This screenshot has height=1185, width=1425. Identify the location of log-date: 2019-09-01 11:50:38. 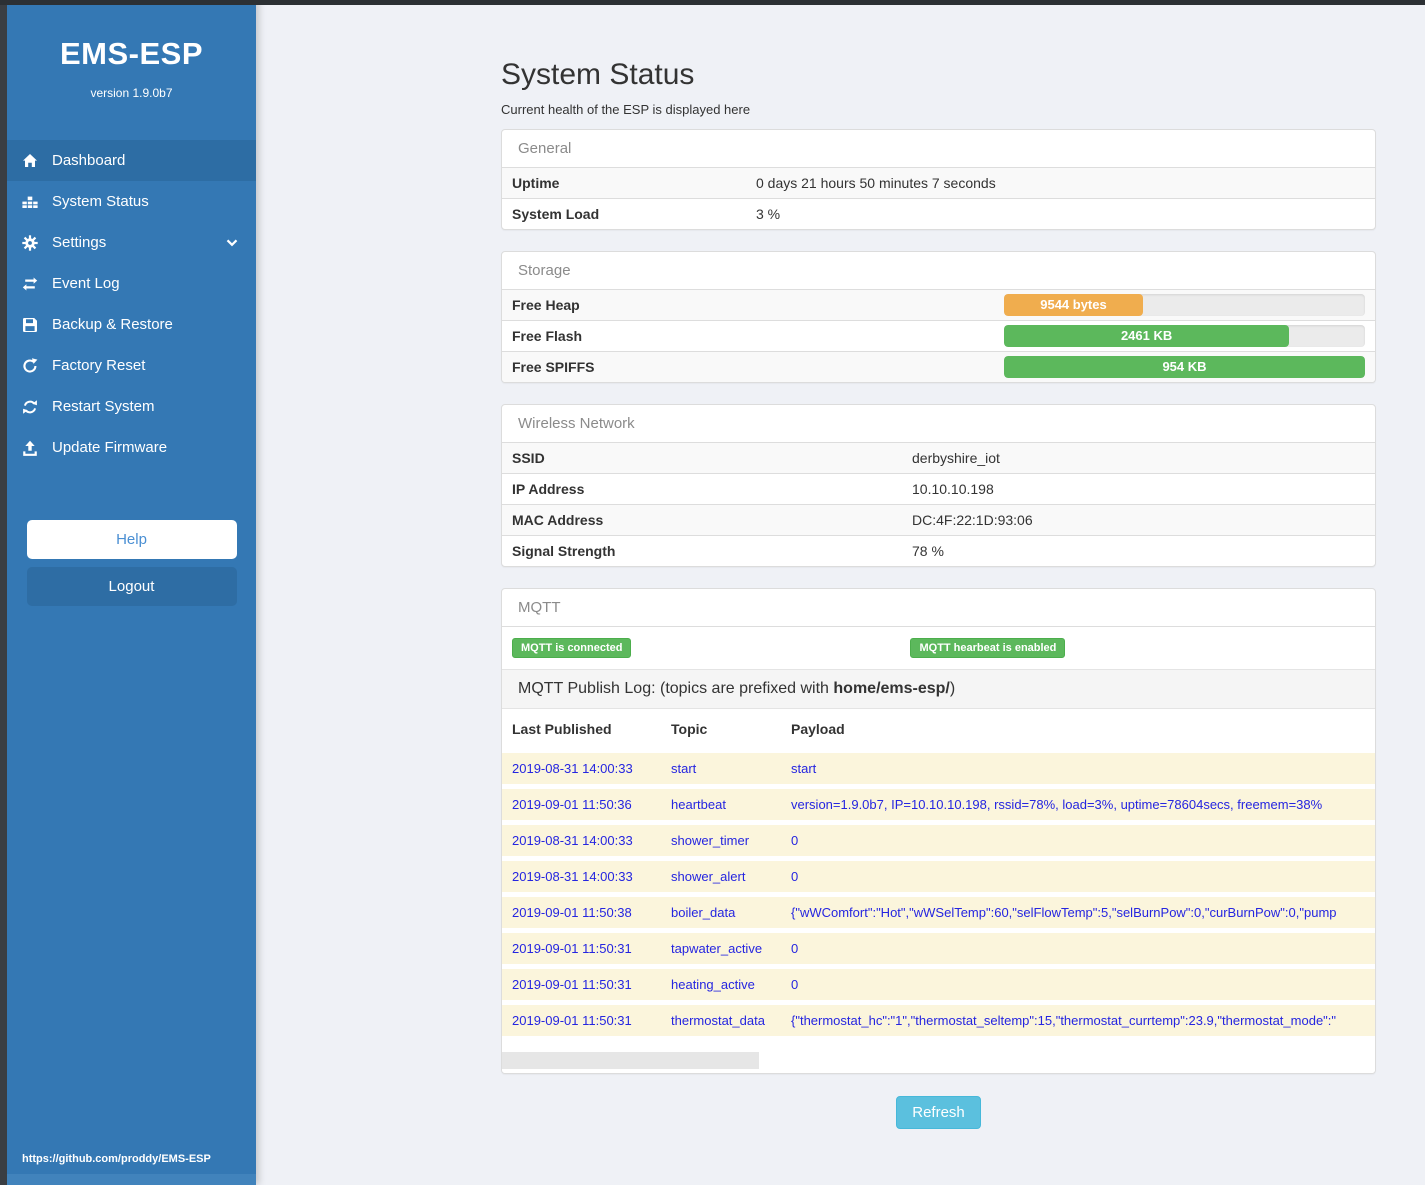
(572, 912).